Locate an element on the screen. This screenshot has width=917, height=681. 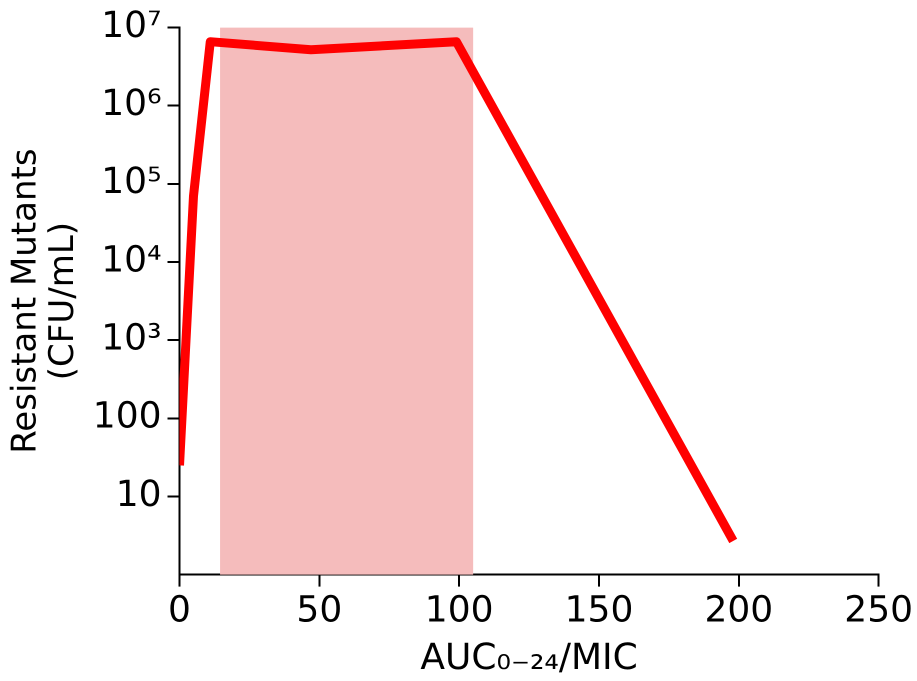
y-tick-label: 10 is located at coordinates (139, 494).